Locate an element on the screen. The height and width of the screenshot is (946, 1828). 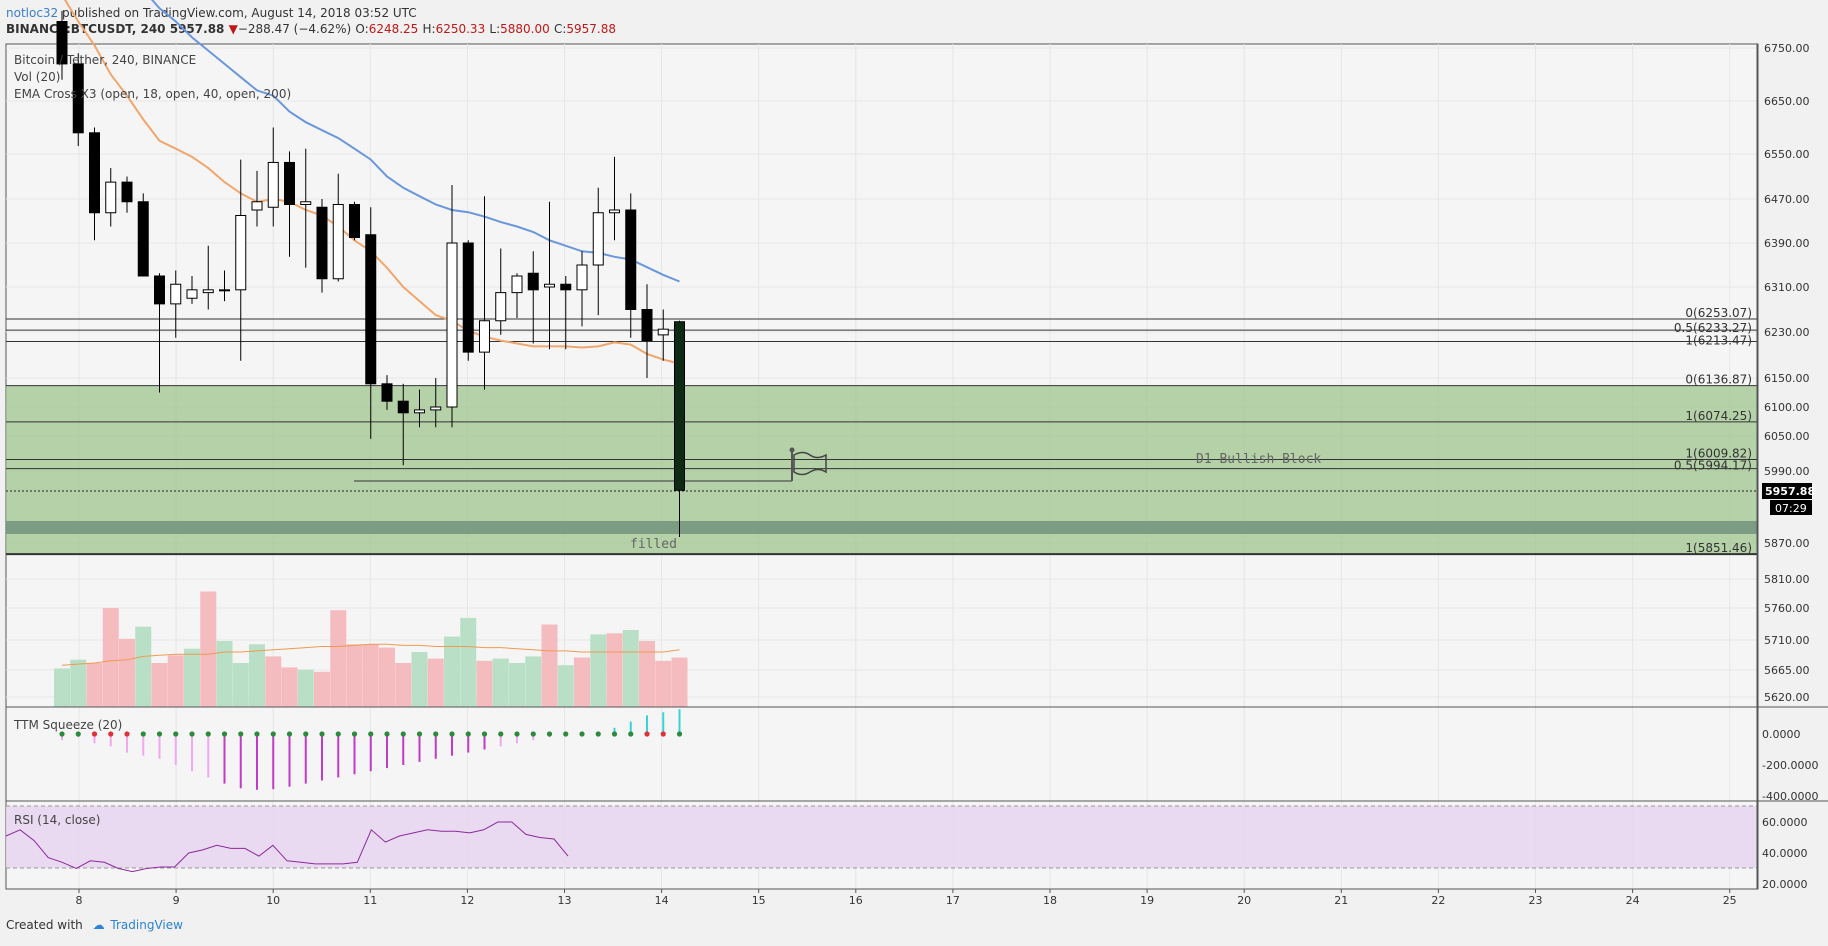
price-axis-label: 6550.00 is located at coordinates (1787, 154).